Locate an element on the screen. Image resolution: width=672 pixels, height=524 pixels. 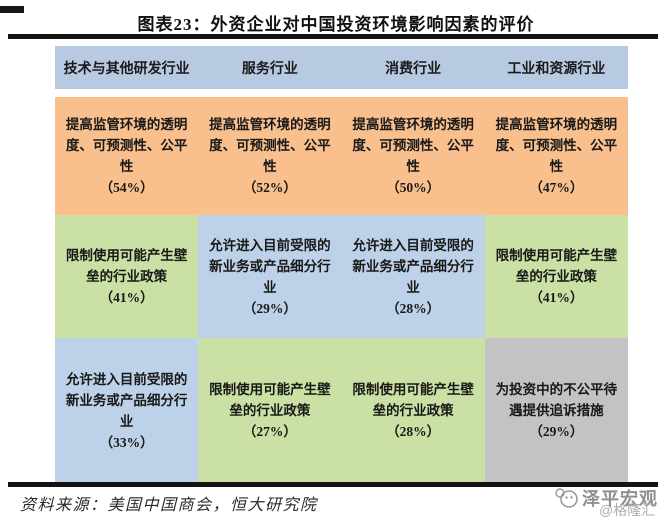
table-cell: 为投资中的不公平待遇提供追诉措施 （29%） is located at coordinates (556, 410).